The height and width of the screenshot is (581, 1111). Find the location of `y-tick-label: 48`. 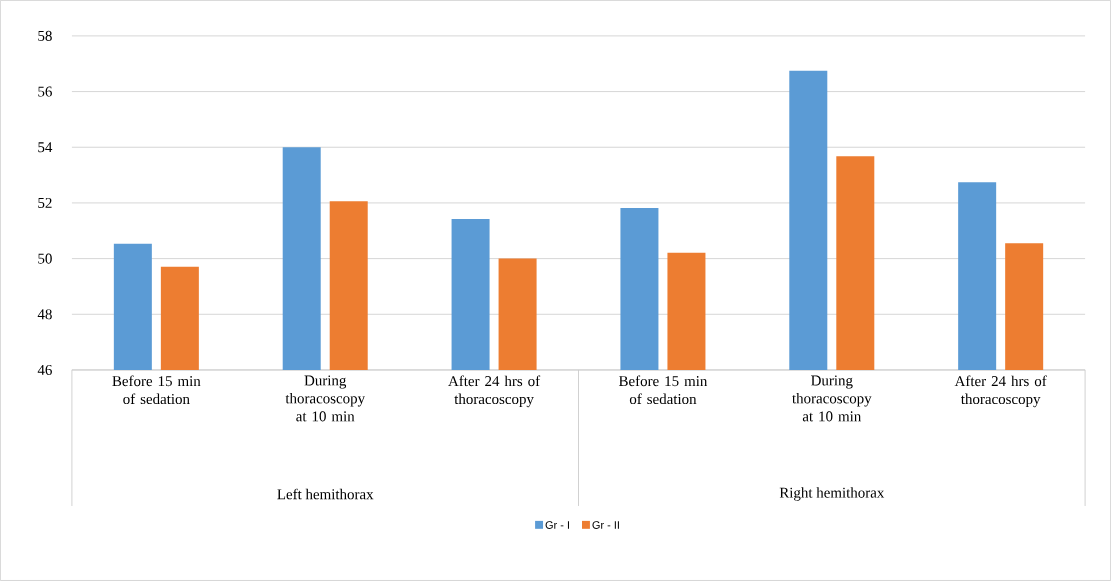

y-tick-label: 48 is located at coordinates (44, 314).